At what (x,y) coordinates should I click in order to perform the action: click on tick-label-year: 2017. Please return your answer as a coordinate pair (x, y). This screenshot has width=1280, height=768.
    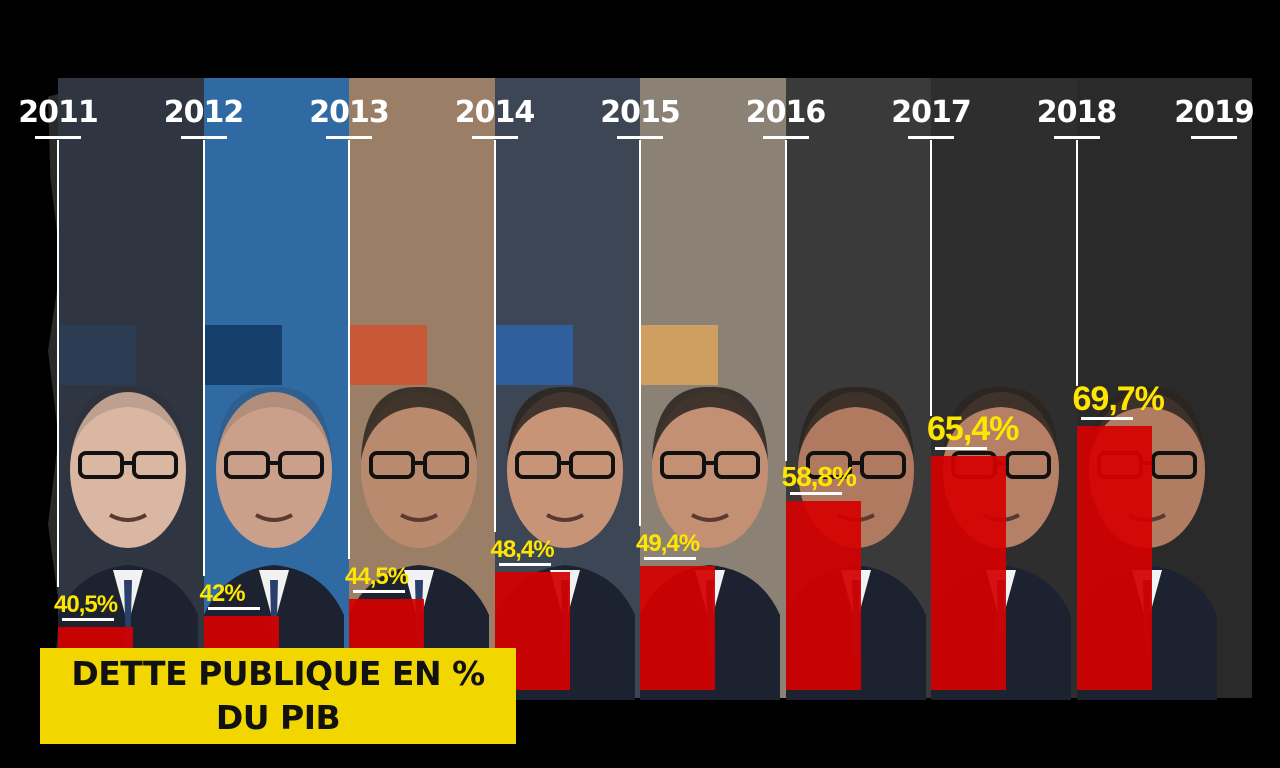
    Looking at the image, I should click on (931, 112).